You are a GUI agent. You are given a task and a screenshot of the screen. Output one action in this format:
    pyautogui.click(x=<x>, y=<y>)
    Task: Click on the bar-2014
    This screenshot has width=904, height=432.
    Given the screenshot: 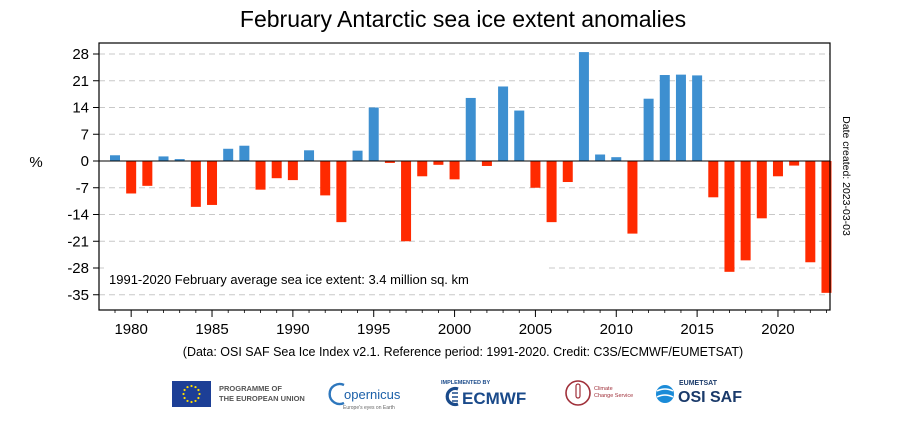 What is the action you would take?
    pyautogui.click(x=680, y=117)
    